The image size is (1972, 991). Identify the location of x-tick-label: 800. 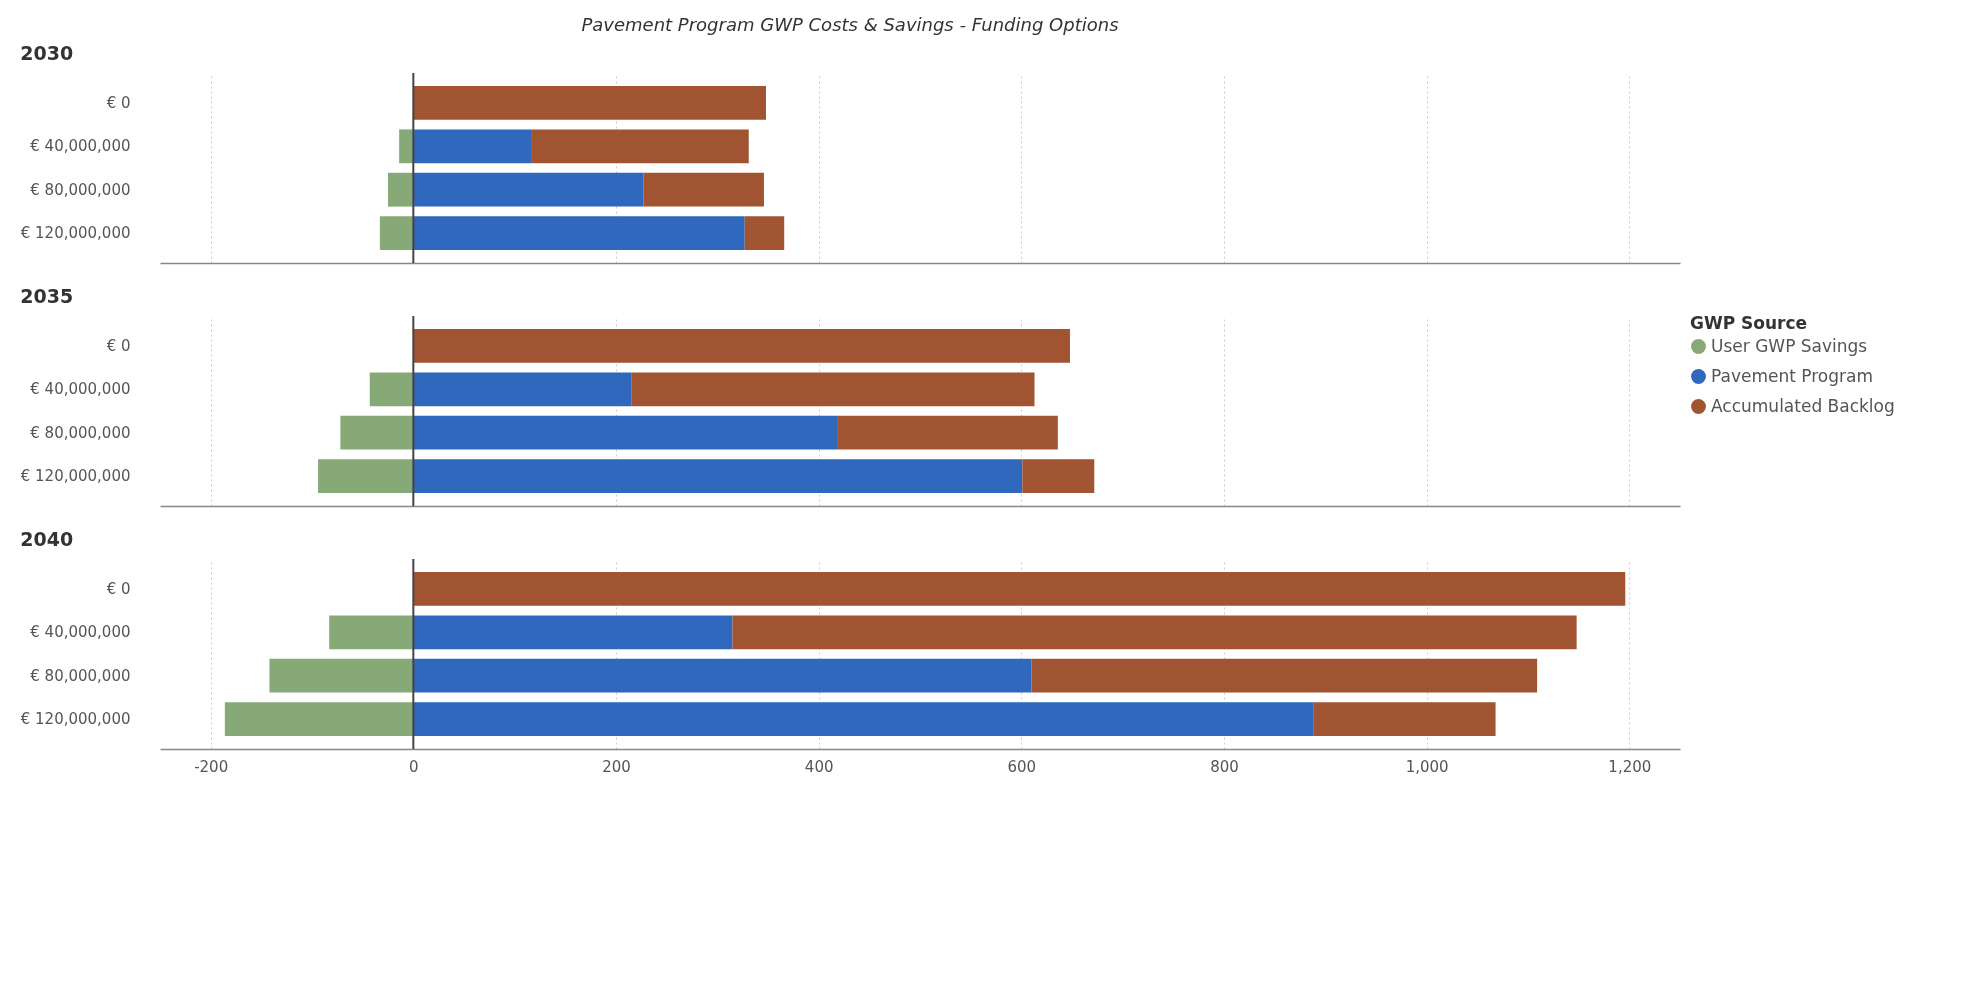
(1224, 766).